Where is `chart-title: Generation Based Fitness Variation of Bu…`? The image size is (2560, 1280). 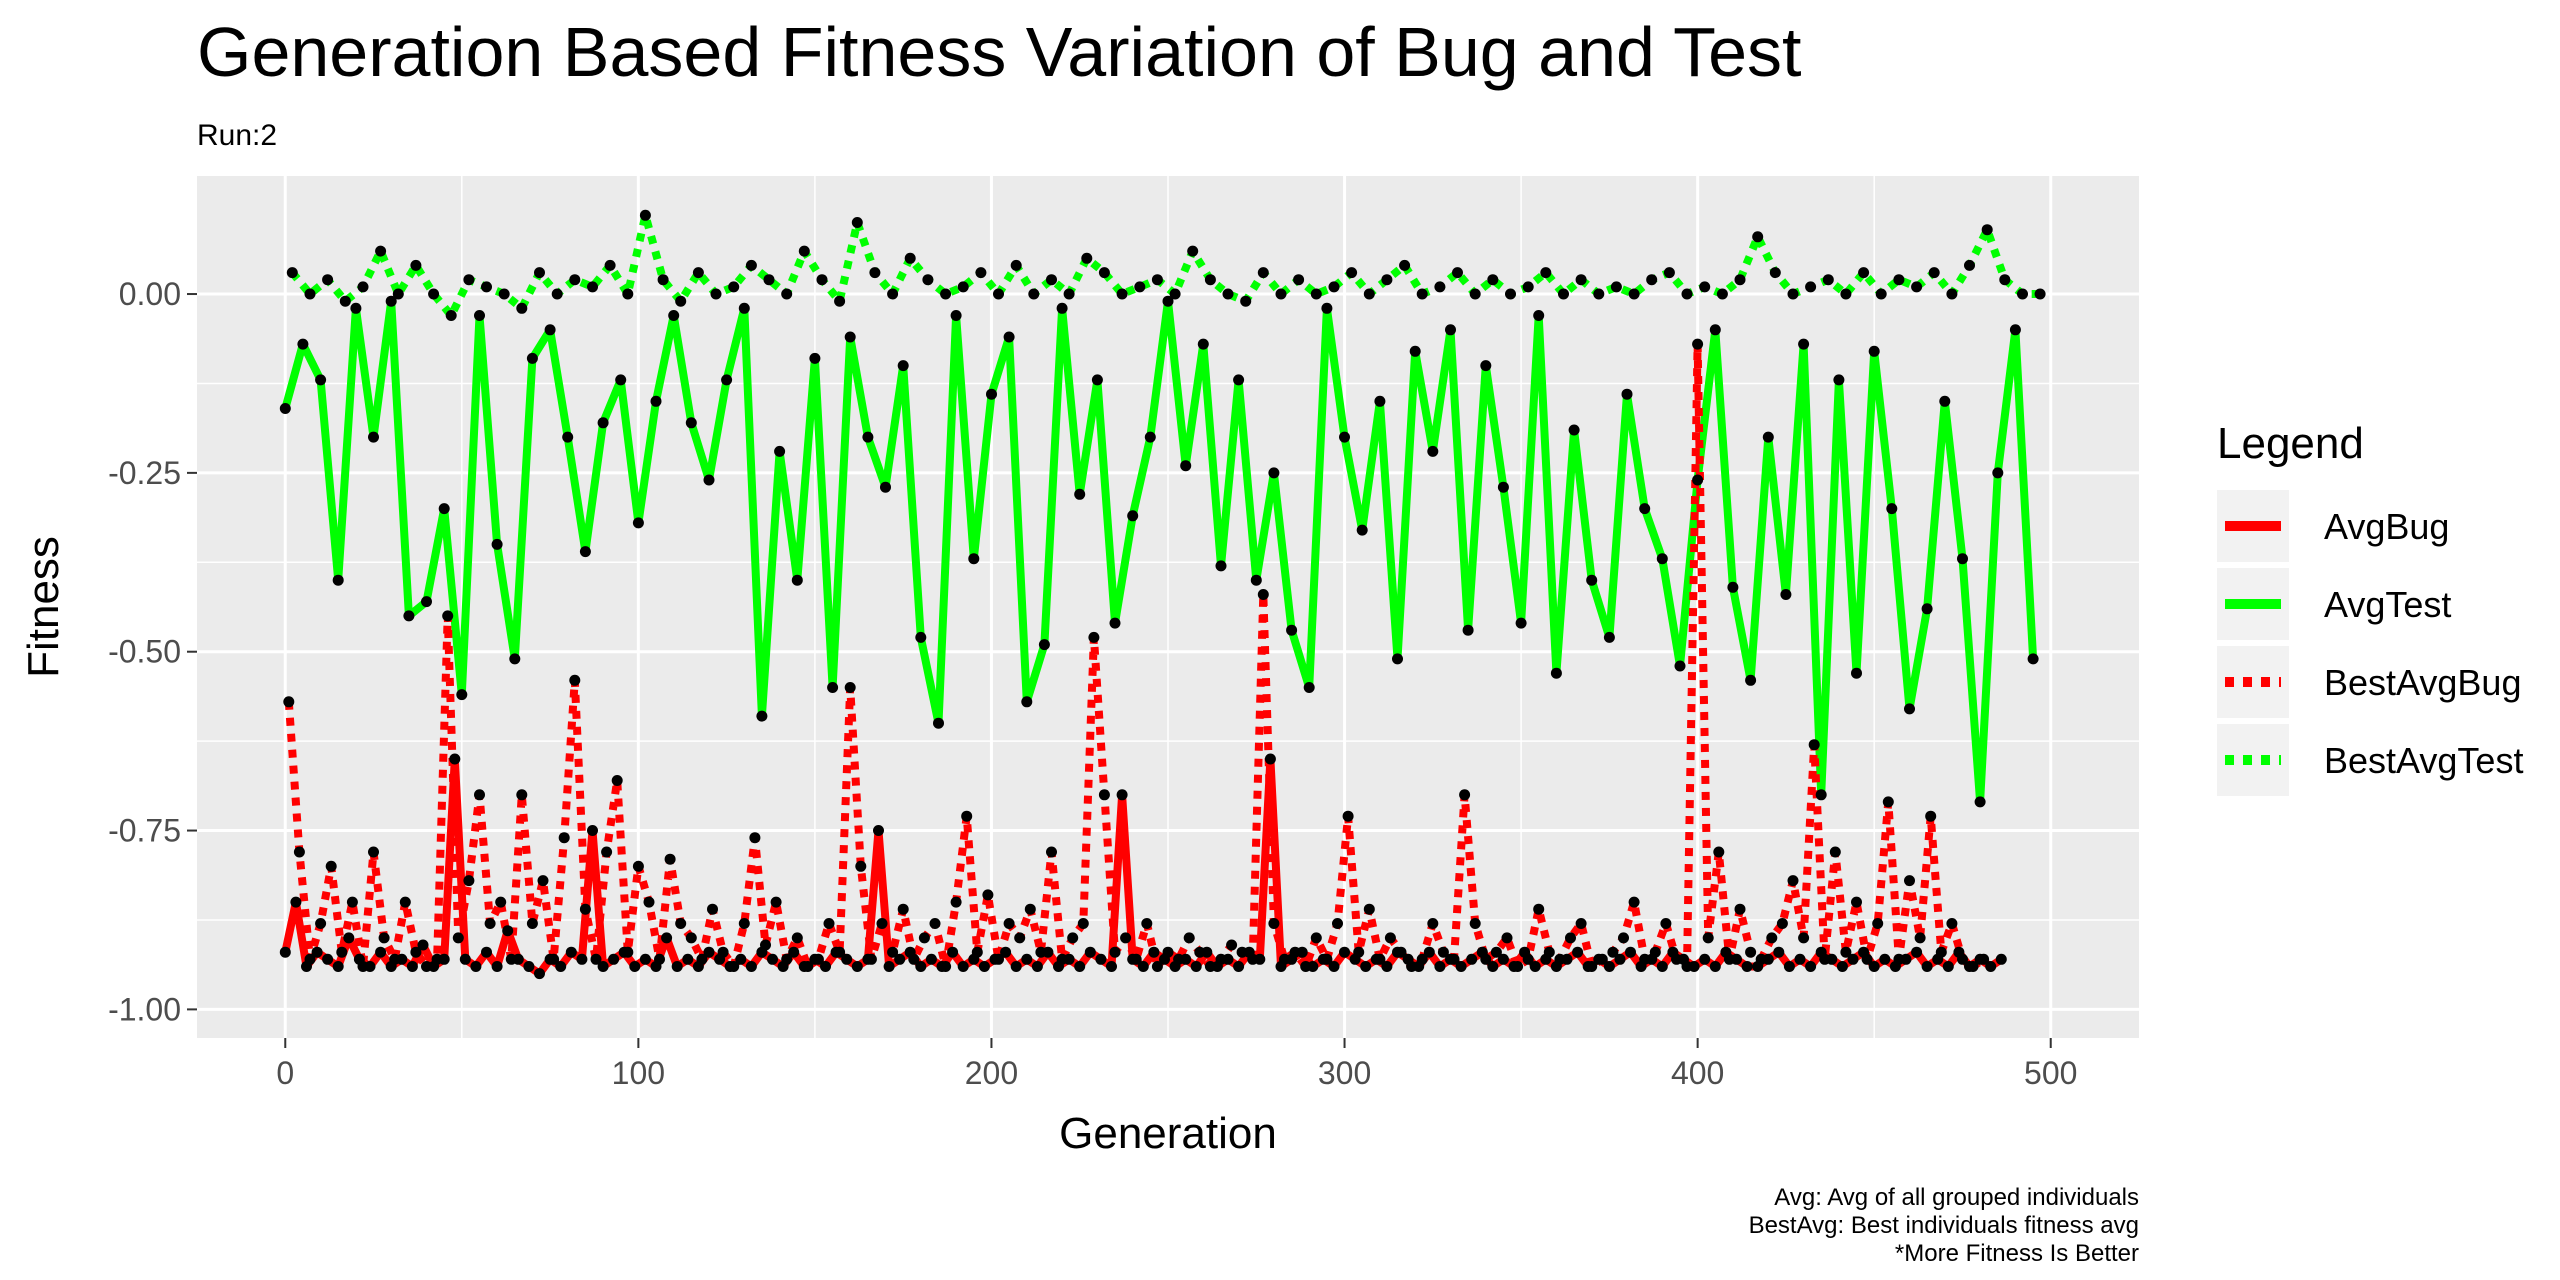
chart-title: Generation Based Fitness Variation of Bu… is located at coordinates (999, 52).